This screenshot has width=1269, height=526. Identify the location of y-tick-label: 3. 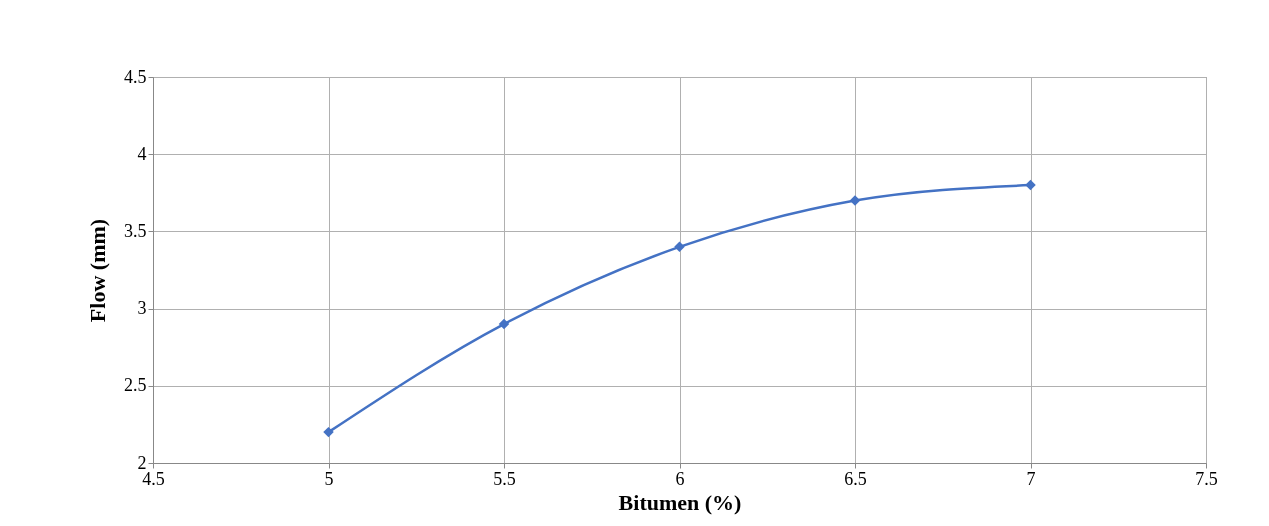
(142, 308).